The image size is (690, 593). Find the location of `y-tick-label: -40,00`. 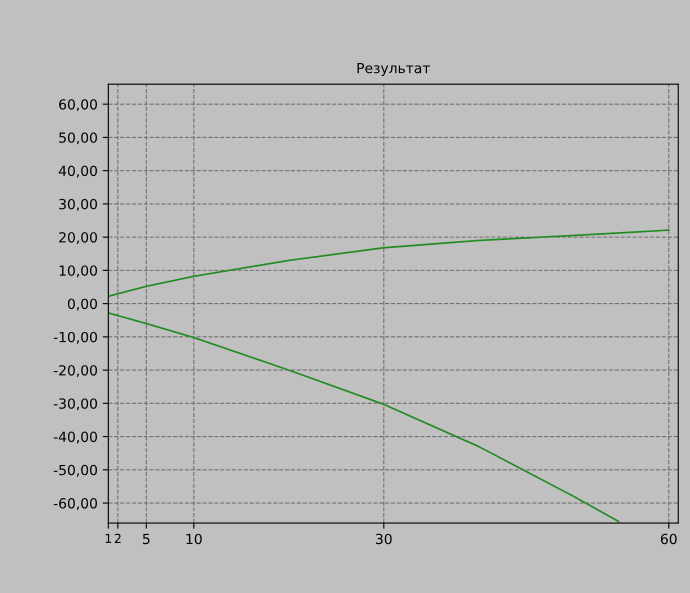

y-tick-label: -40,00 is located at coordinates (75, 438).